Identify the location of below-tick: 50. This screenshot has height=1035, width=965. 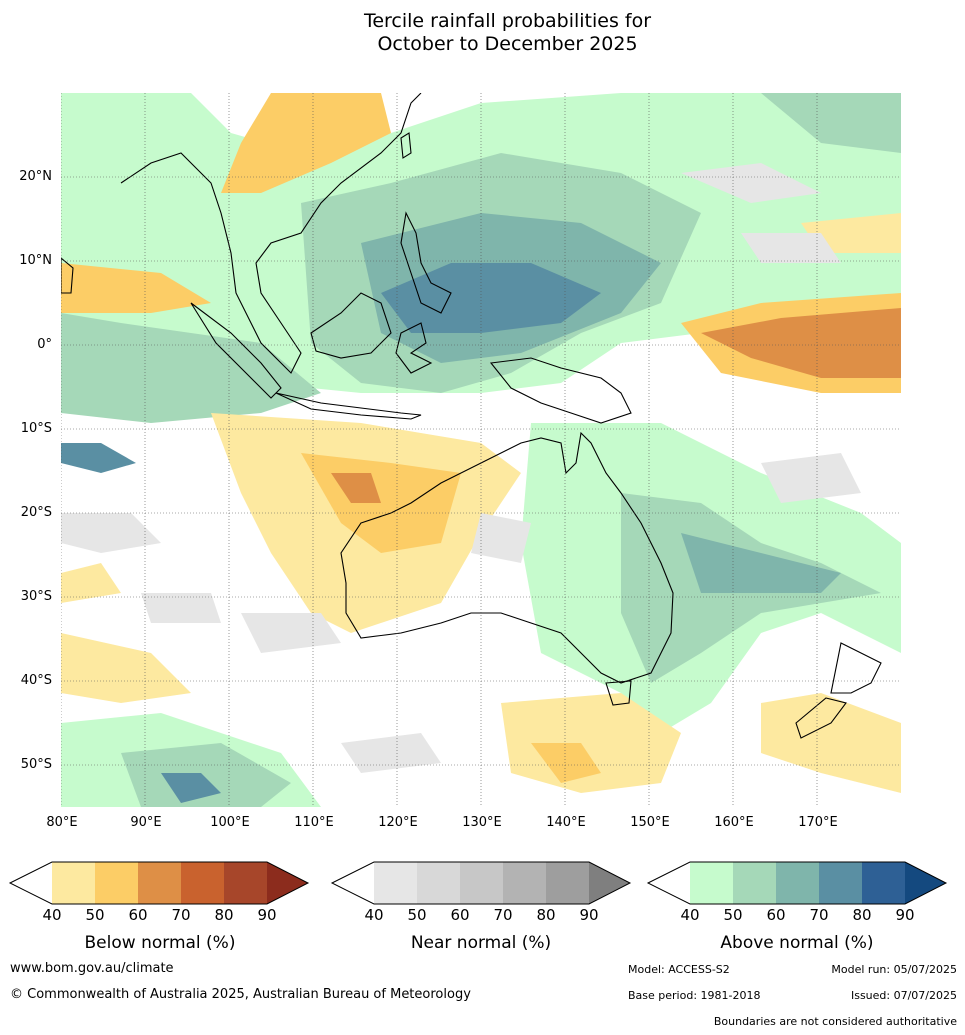
(95, 915).